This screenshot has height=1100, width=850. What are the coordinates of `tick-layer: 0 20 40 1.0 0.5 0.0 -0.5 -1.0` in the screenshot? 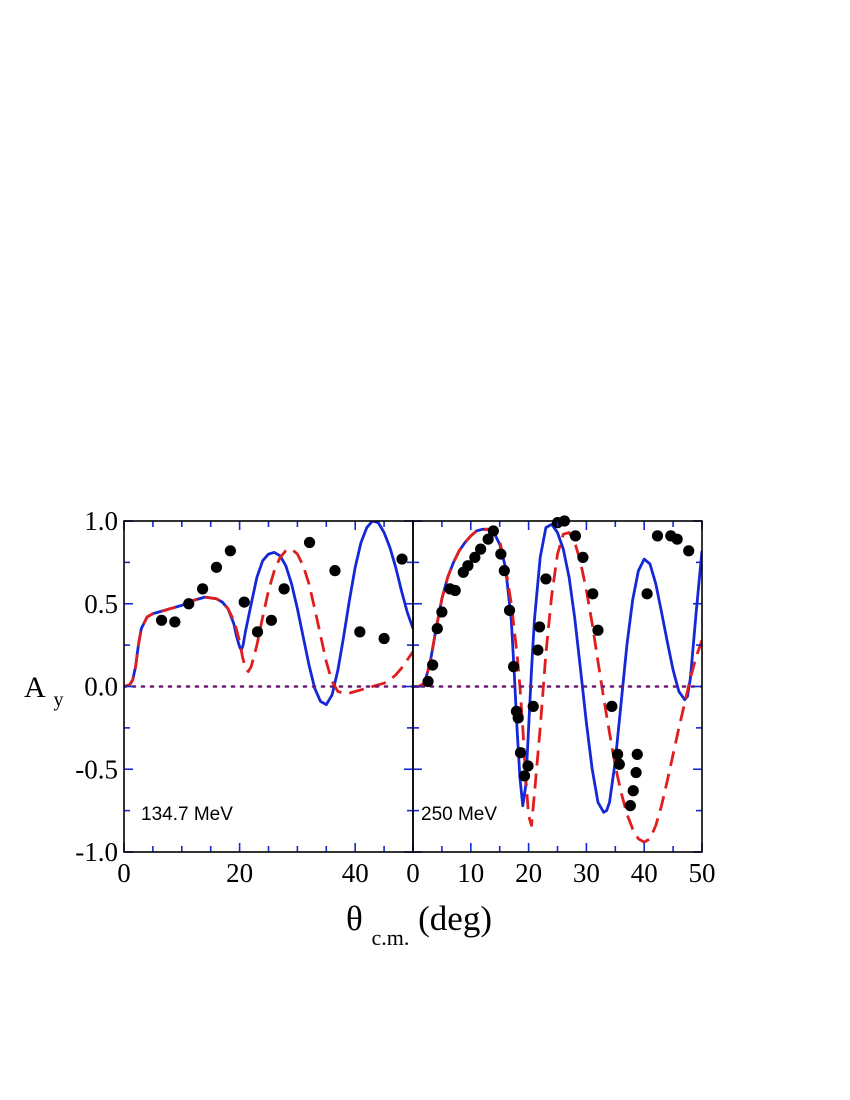 It's located at (244, 697).